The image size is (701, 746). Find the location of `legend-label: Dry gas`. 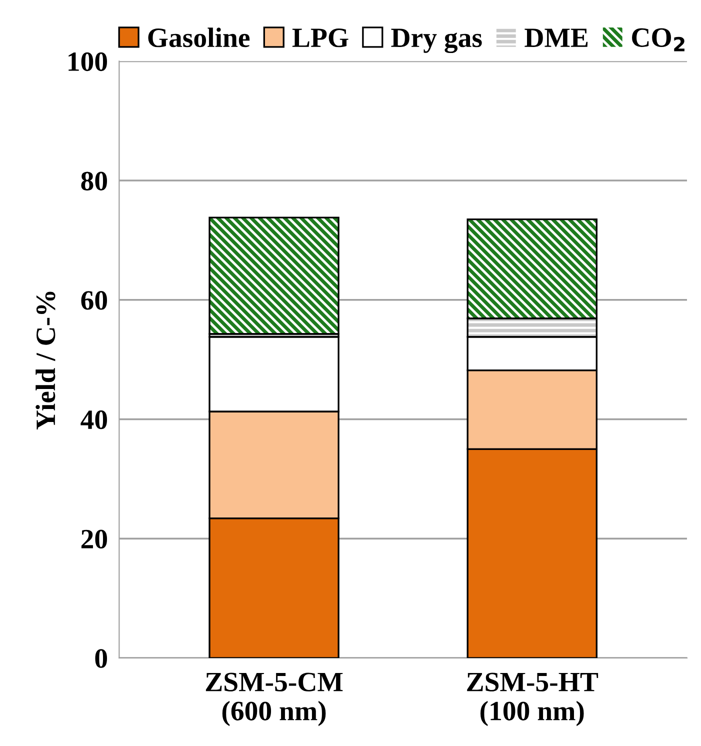

legend-label: Dry gas is located at coordinates (436, 41).